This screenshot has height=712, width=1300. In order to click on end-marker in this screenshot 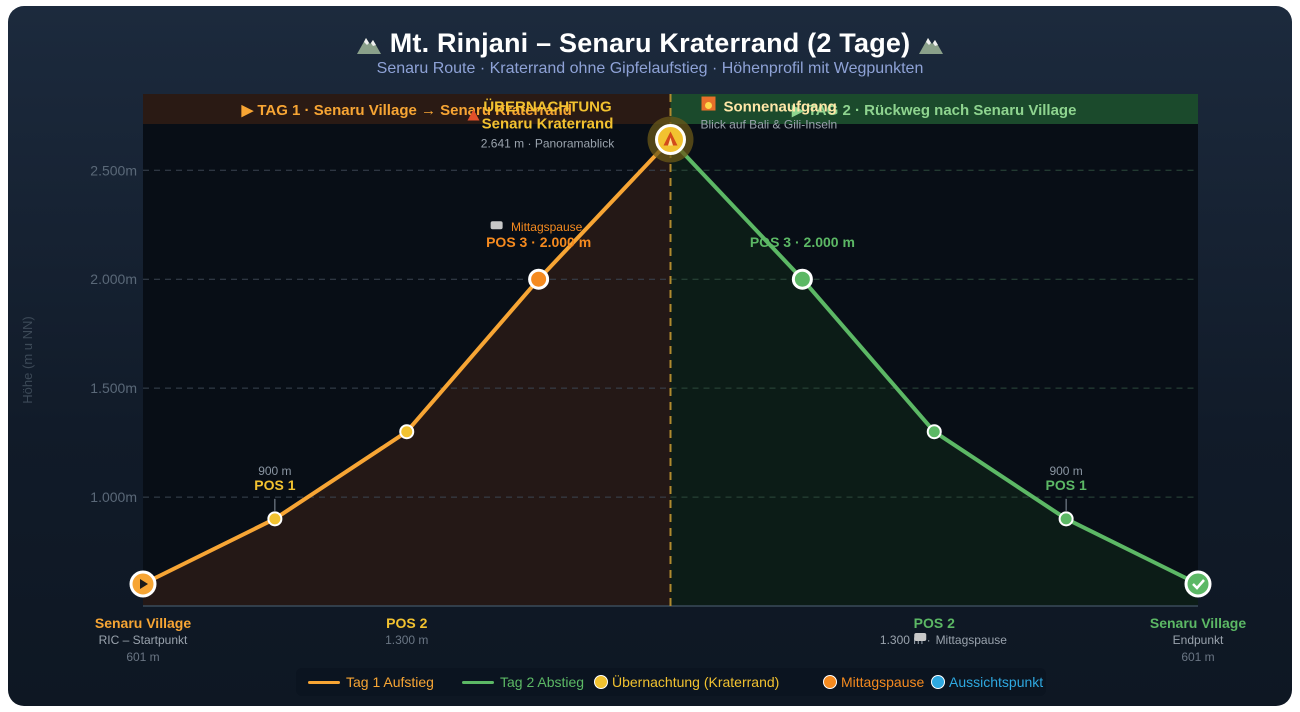, I will do `click(1198, 584)`.